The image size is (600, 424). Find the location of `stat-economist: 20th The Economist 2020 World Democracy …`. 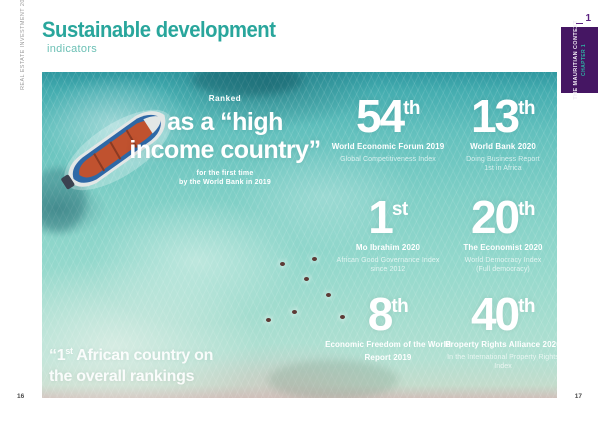

stat-economist: 20th The Economist 2020 World Democracy … is located at coordinates (482, 234).